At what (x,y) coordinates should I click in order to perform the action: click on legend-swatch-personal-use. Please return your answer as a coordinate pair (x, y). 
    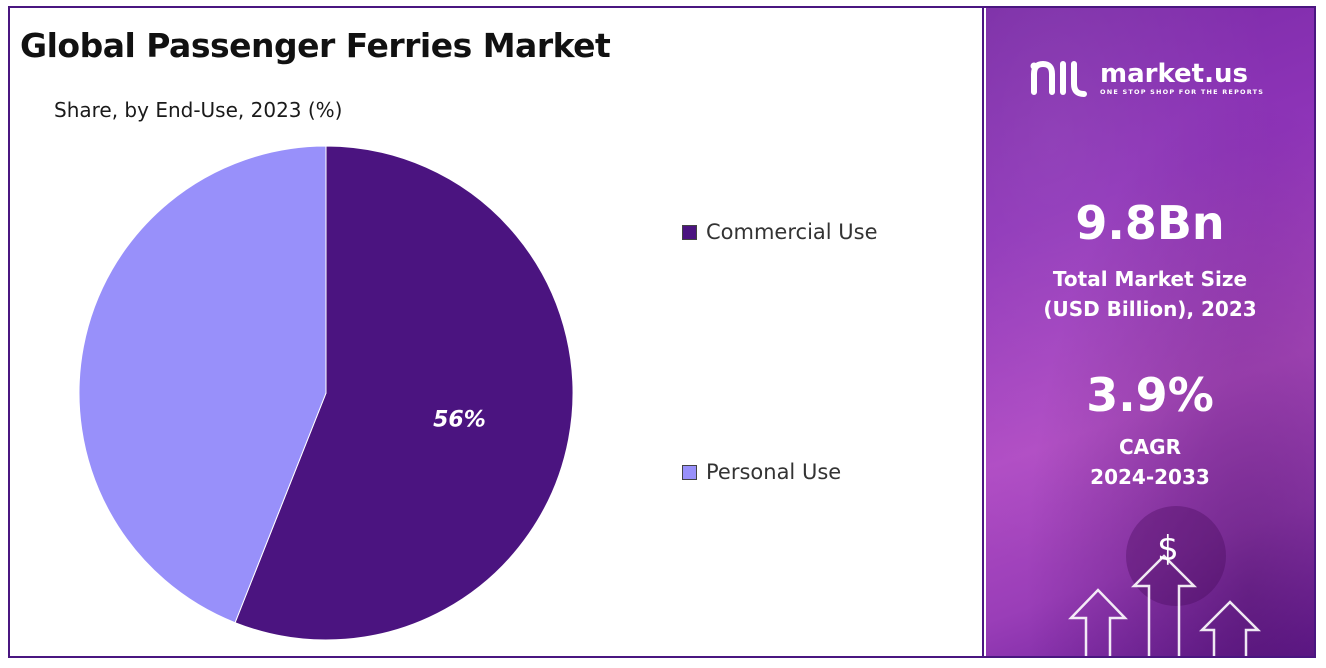
    Looking at the image, I should click on (689, 472).